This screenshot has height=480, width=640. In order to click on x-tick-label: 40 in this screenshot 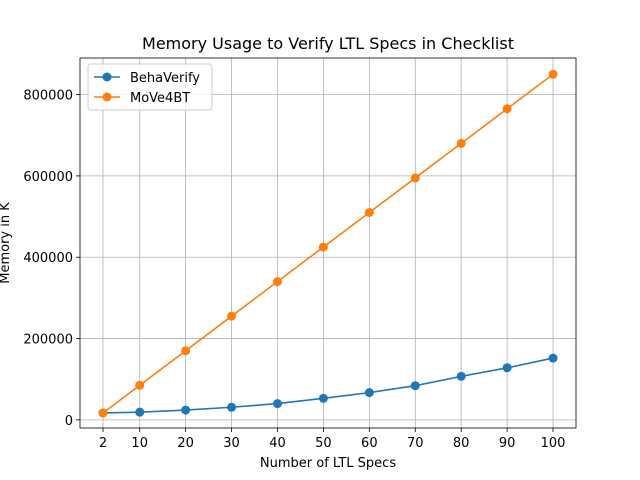, I will do `click(277, 443)`.